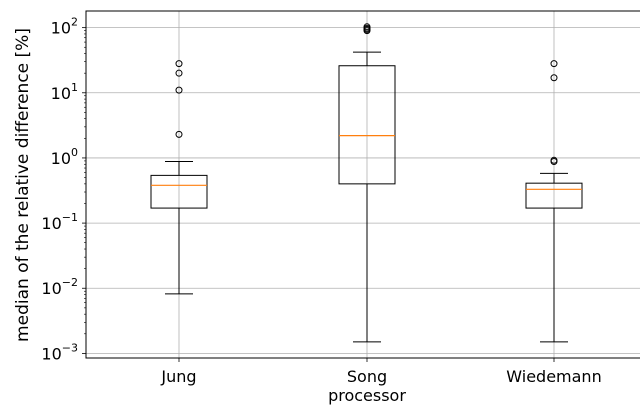 The width and height of the screenshot is (640, 410). What do you see at coordinates (59, 287) in the screenshot?
I see `y-tick-label: 10⁻²` at bounding box center [59, 287].